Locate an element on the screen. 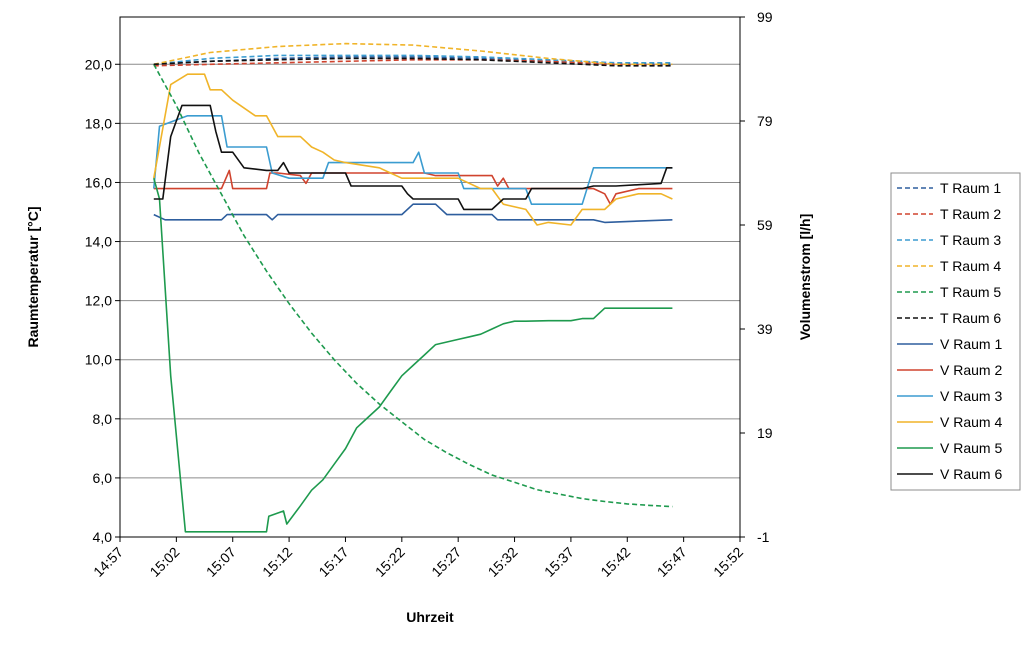 This screenshot has height=645, width=1024. y2-tick-label: 99 is located at coordinates (765, 17).